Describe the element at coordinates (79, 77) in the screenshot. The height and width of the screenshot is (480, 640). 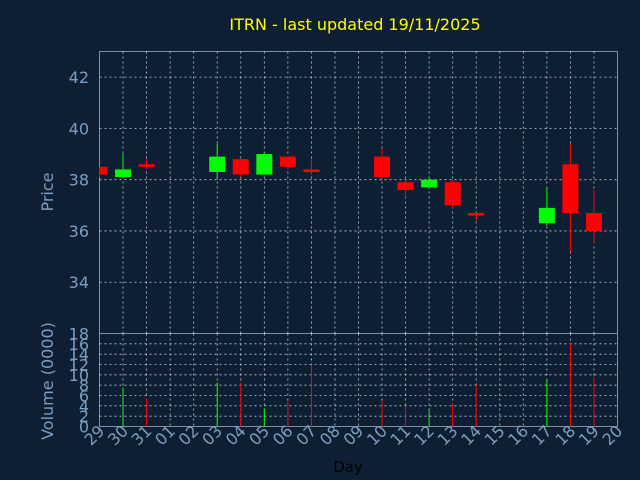
I see `price-tick-label: 42` at that location.